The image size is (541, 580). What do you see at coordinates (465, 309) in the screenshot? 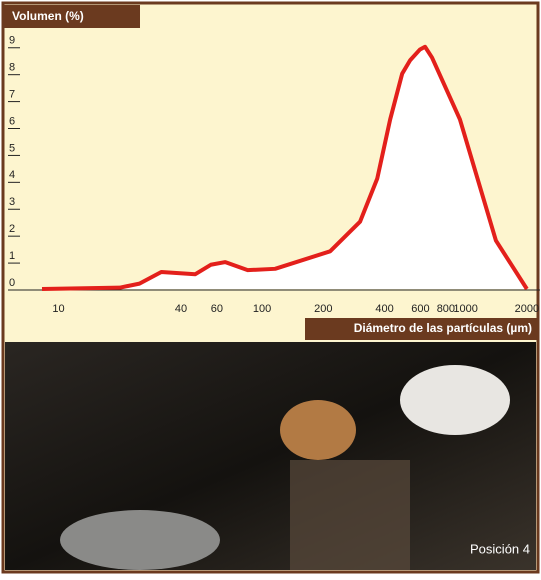
I see `x-tick-label: 1000` at bounding box center [465, 309].